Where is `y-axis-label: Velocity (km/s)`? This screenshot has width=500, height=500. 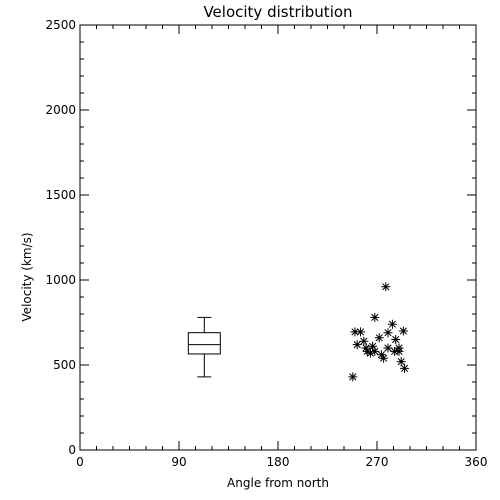 y-axis-label: Velocity (km/s) is located at coordinates (27, 276).